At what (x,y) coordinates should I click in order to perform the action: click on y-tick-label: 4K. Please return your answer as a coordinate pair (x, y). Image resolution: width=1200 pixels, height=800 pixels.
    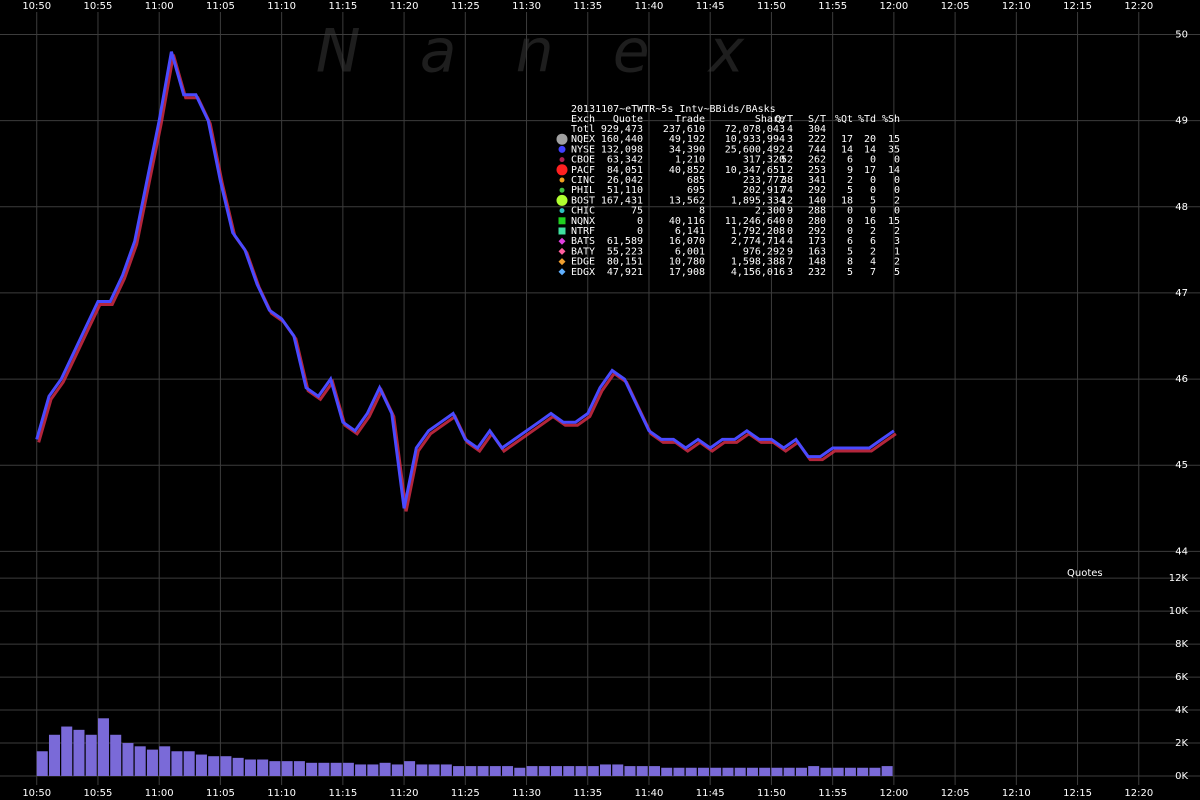
    Looking at the image, I should click on (1181, 710).